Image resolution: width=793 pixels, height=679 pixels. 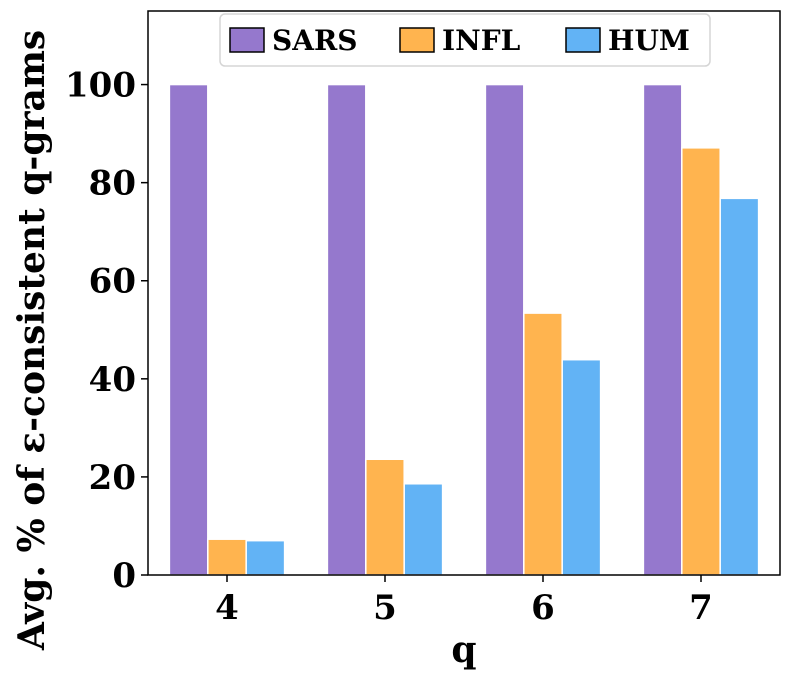 I want to click on y-tick-label: 100, so click(x=100, y=86).